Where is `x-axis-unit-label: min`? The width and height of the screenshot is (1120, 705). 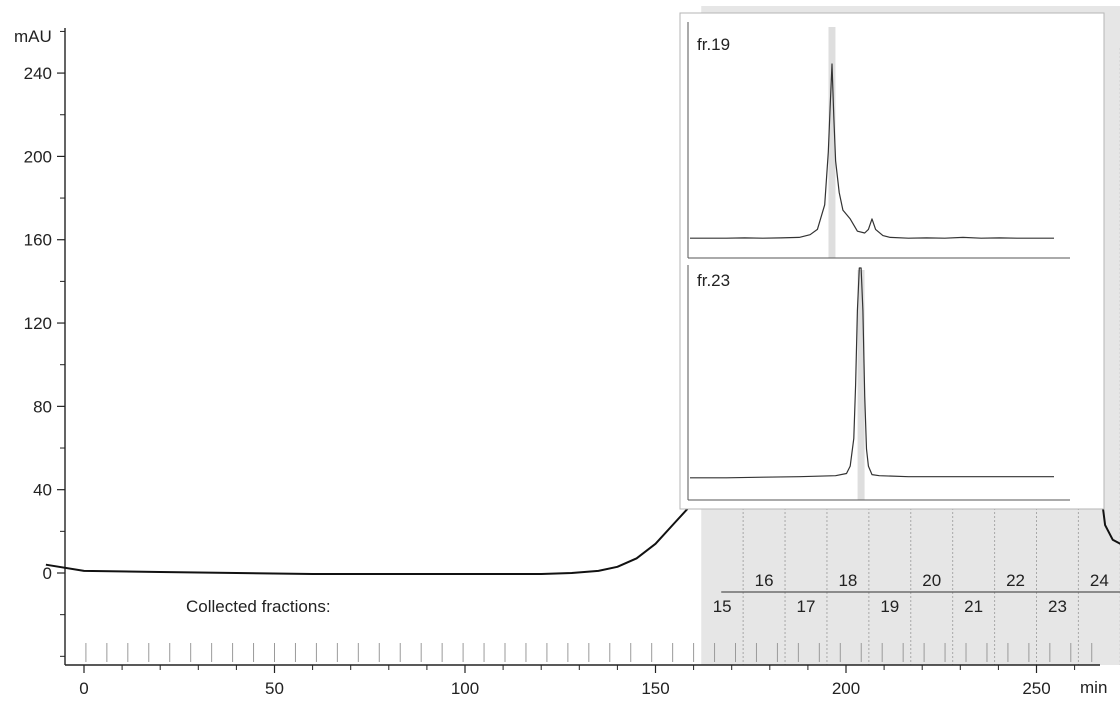 x-axis-unit-label: min is located at coordinates (1093, 687).